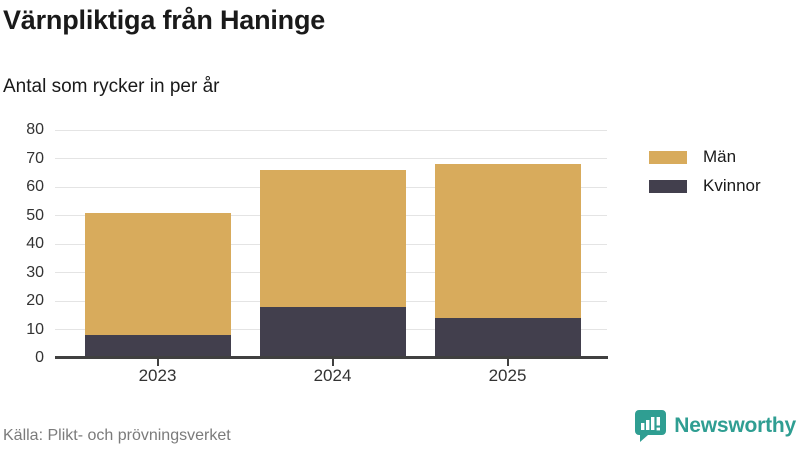 The image size is (800, 450). What do you see at coordinates (735, 425) in the screenshot?
I see `brand-name: Newsworthy` at bounding box center [735, 425].